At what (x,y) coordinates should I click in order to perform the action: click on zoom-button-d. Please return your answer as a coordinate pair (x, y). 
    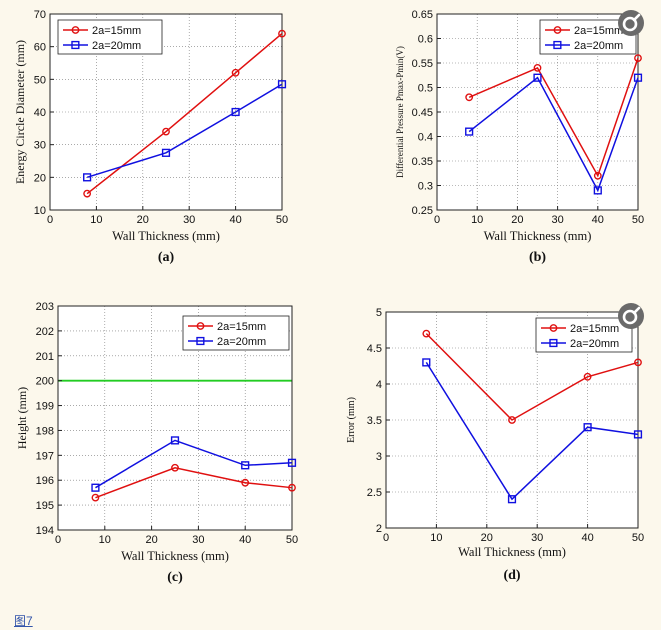
    Looking at the image, I should click on (631, 316).